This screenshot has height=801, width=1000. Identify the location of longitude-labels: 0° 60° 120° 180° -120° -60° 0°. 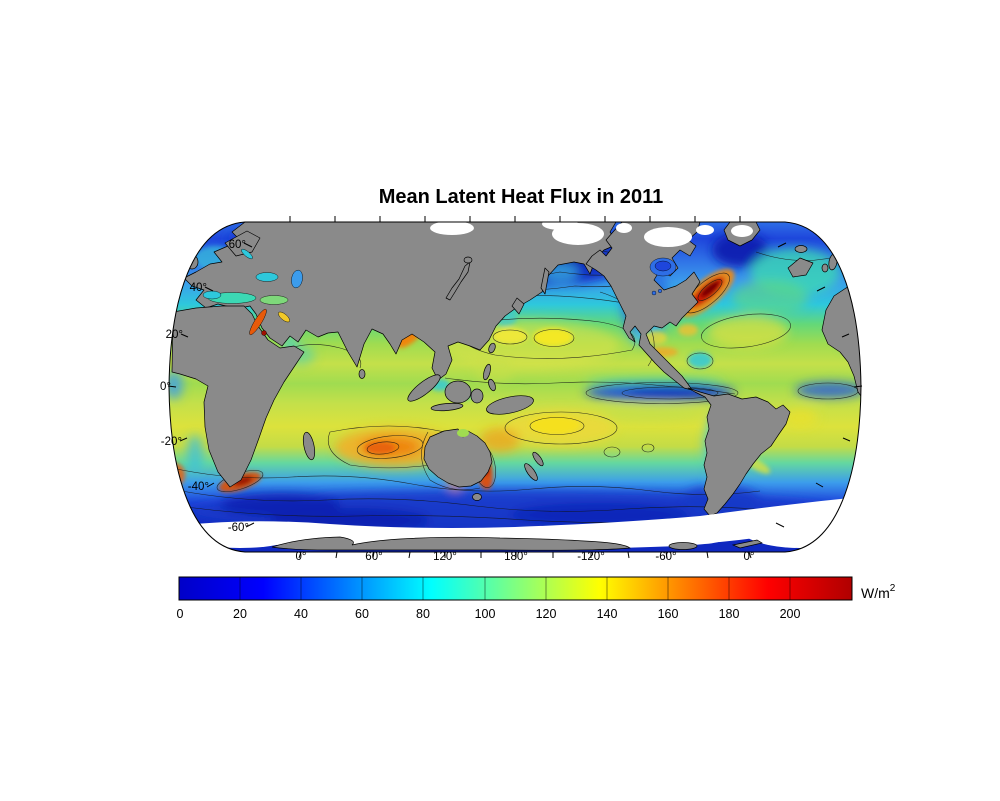
(525, 557).